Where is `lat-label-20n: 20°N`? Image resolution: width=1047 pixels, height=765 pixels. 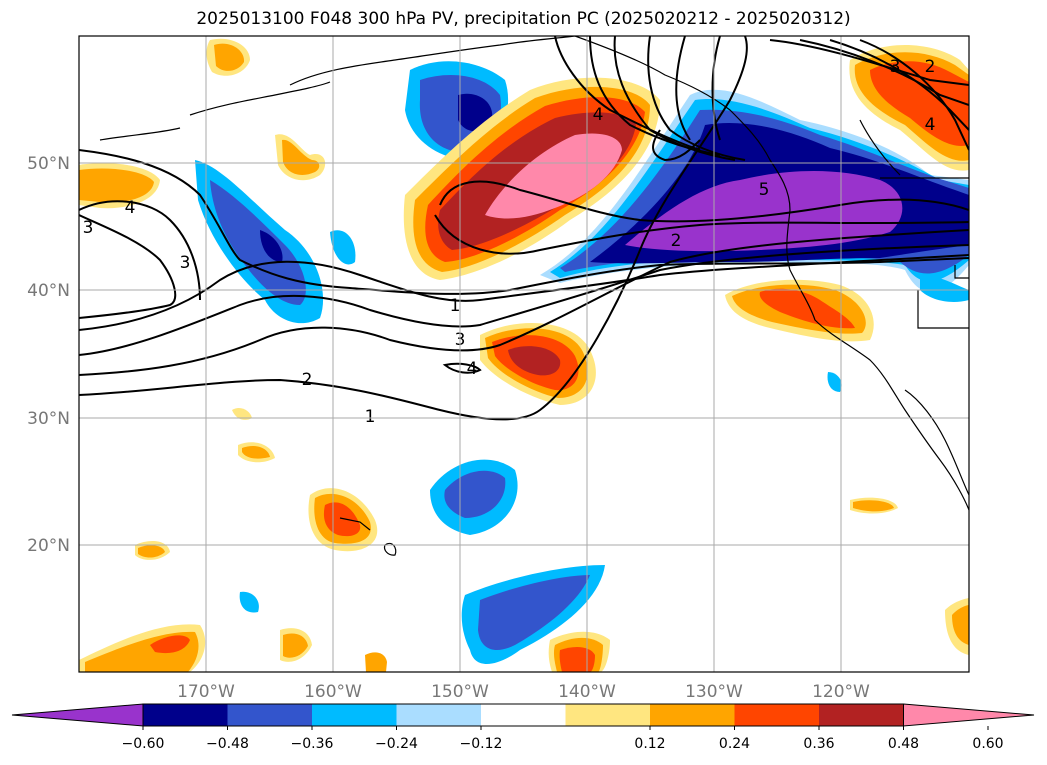
lat-label-20n: 20°N is located at coordinates (48, 546).